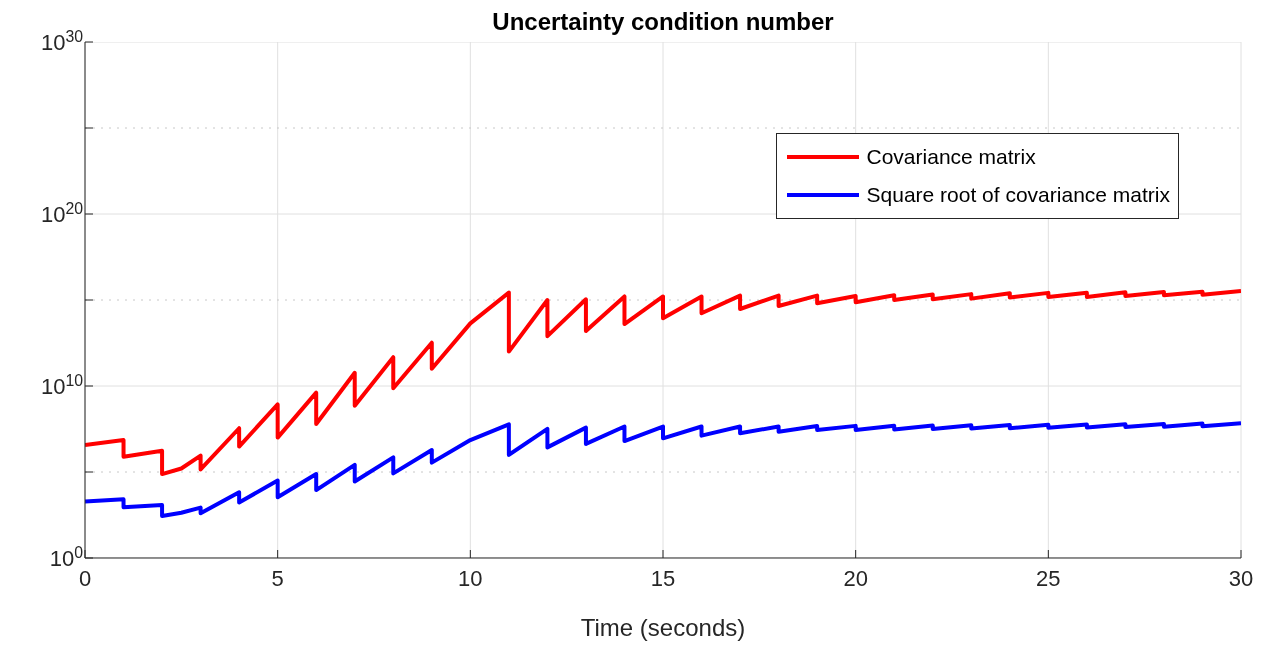 Image resolution: width=1277 pixels, height=663 pixels. What do you see at coordinates (62, 41) in the screenshot?
I see `y-tick-label: 10$^{30}$` at bounding box center [62, 41].